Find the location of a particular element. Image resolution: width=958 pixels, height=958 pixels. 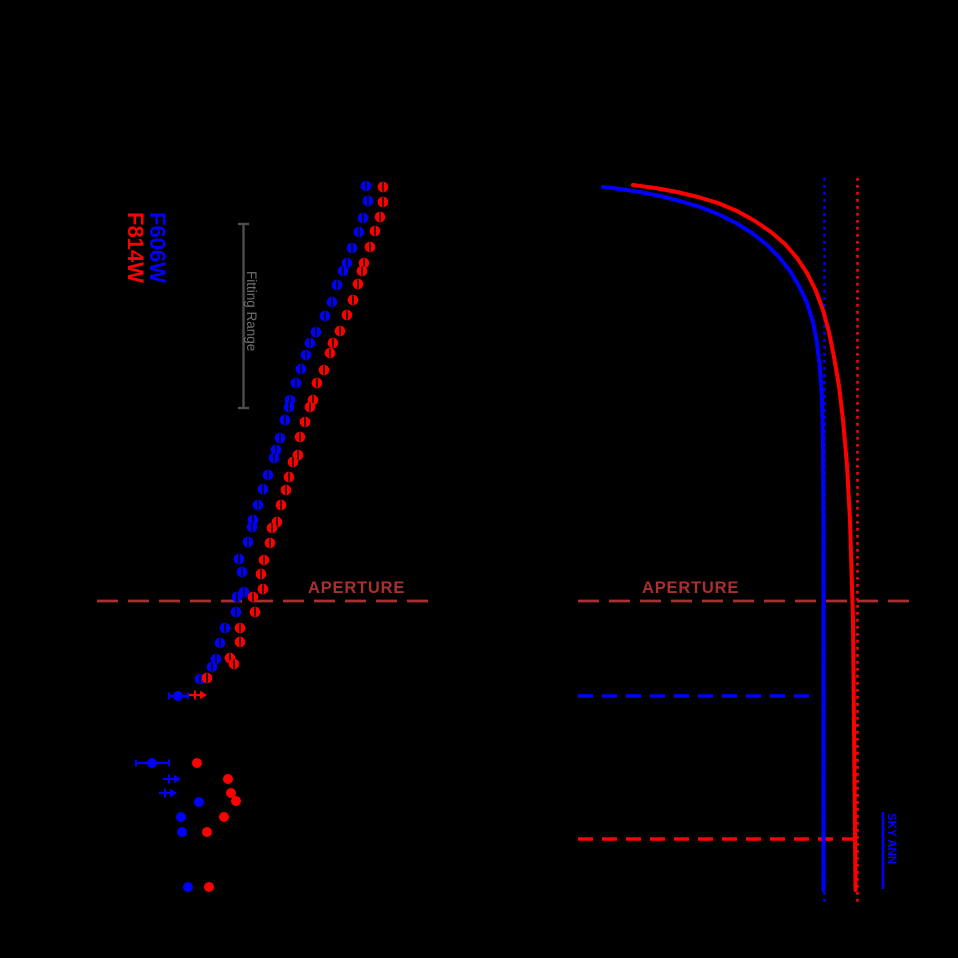

sky-ann-label: SKY ANN is located at coordinates (891, 838).